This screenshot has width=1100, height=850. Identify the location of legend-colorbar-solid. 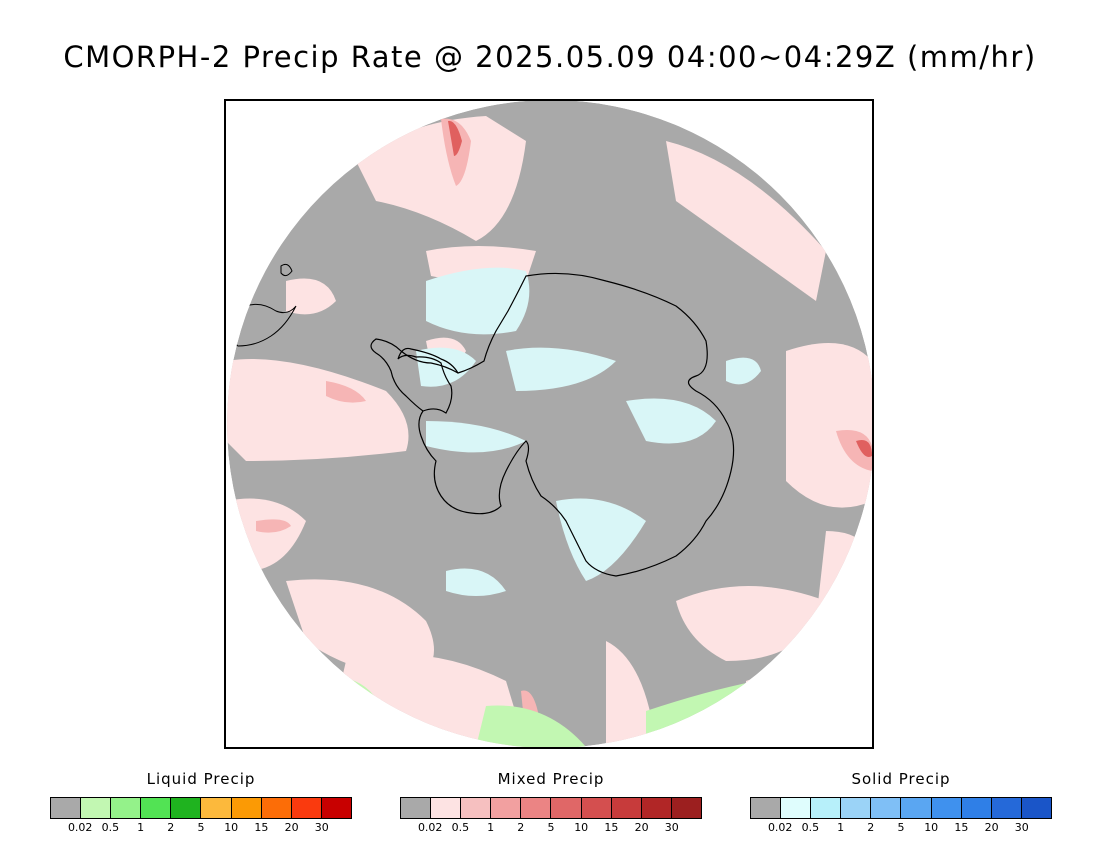
(901, 808).